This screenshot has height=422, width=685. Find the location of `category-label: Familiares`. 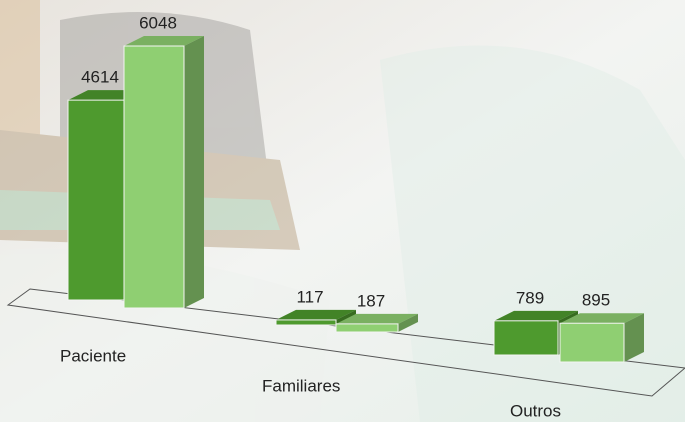

category-label: Familiares is located at coordinates (301, 385).